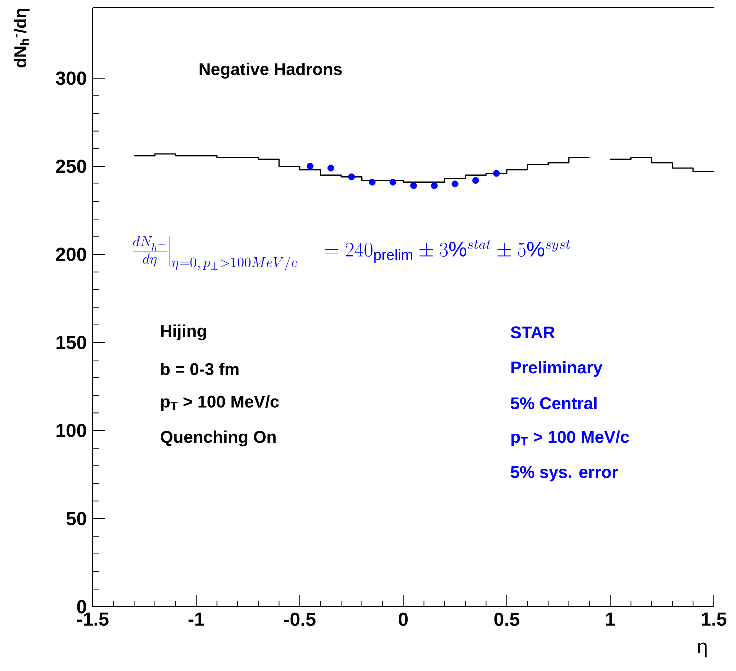  Describe the element at coordinates (507, 619) in the screenshot. I see `x-tick-label: 0.5` at that location.